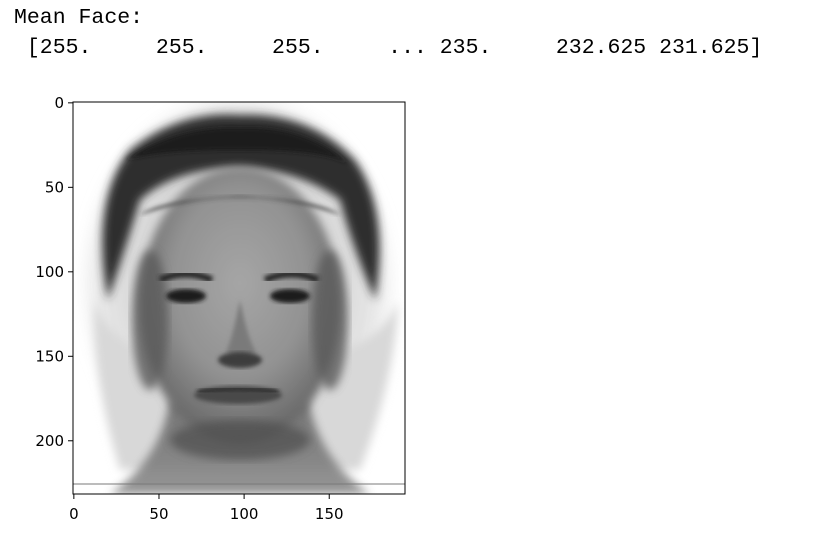  What do you see at coordinates (49, 272) in the screenshot?
I see `y-tick-label: 100` at bounding box center [49, 272].